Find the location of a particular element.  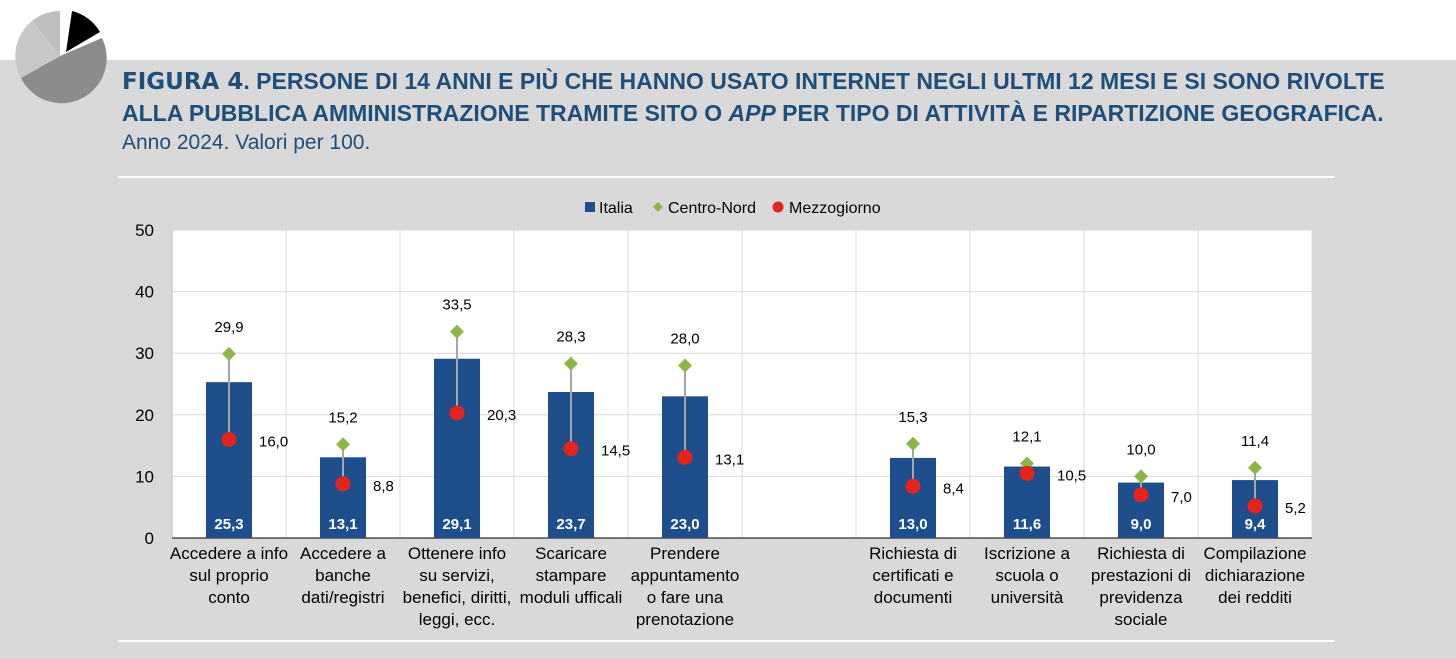

centro-nord-value-label: 12,1 is located at coordinates (1026, 436).